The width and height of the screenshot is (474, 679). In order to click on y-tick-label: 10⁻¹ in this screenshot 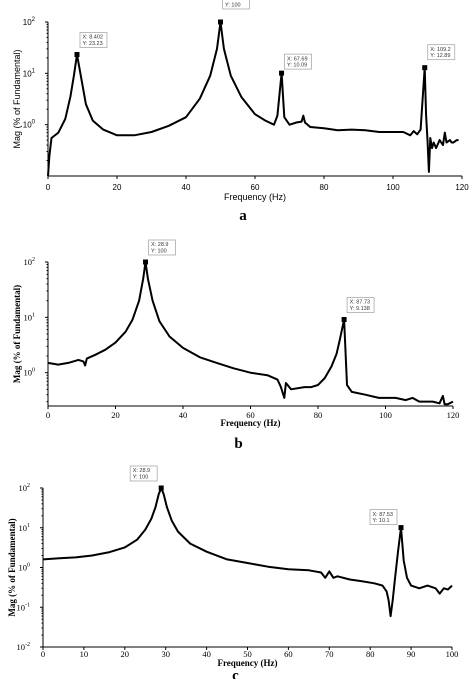, I will do `click(24, 607)`.